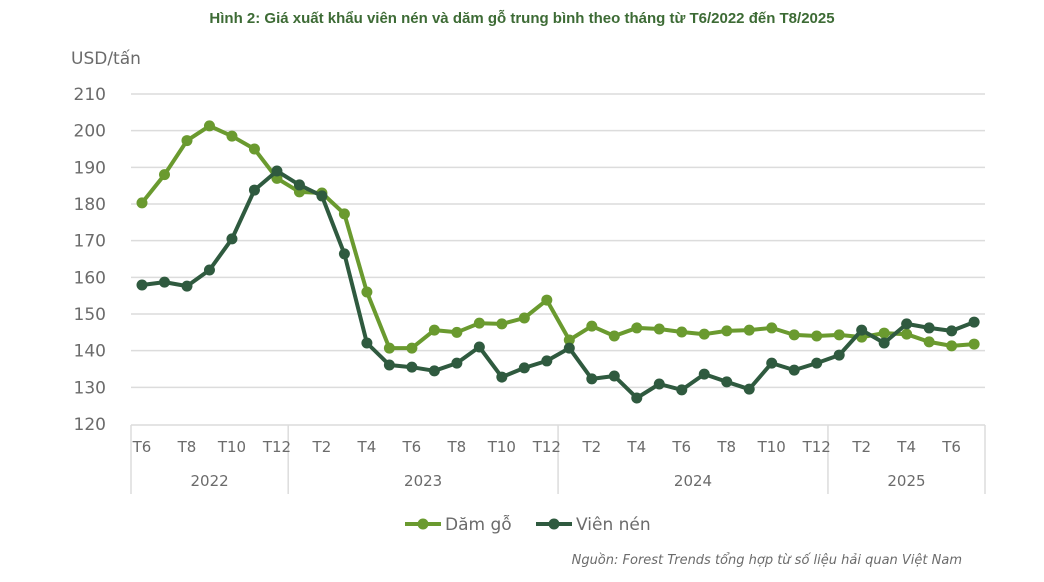 The width and height of the screenshot is (1044, 582). I want to click on y-tick-label: 170, so click(90, 242).